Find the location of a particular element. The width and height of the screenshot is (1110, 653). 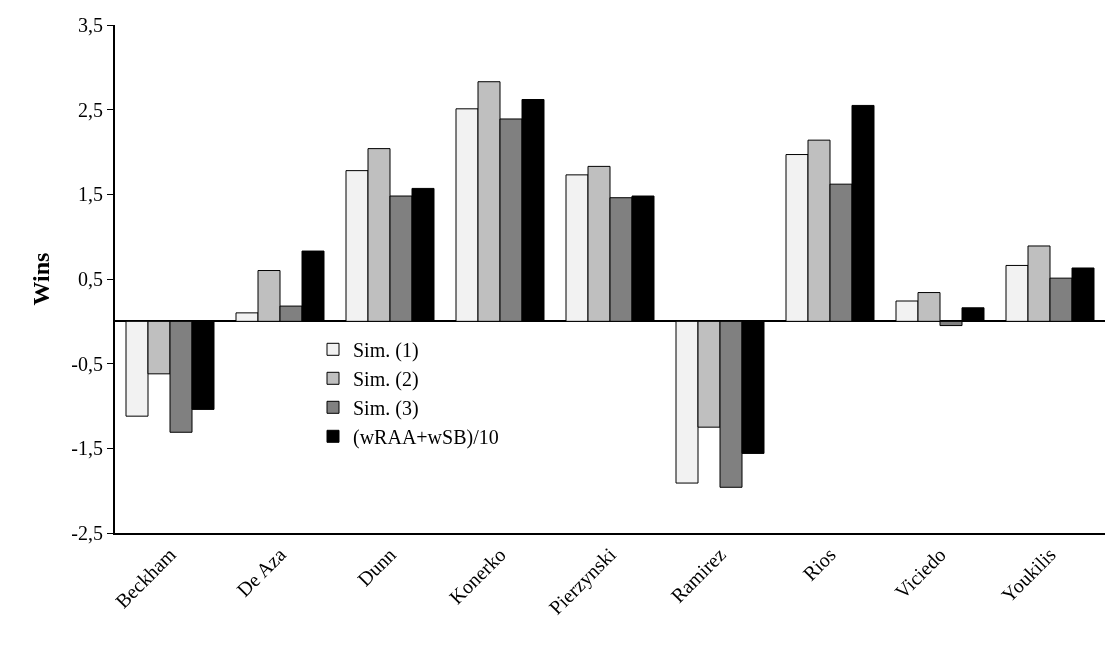

legend-label: Sim. (2) is located at coordinates (386, 380).